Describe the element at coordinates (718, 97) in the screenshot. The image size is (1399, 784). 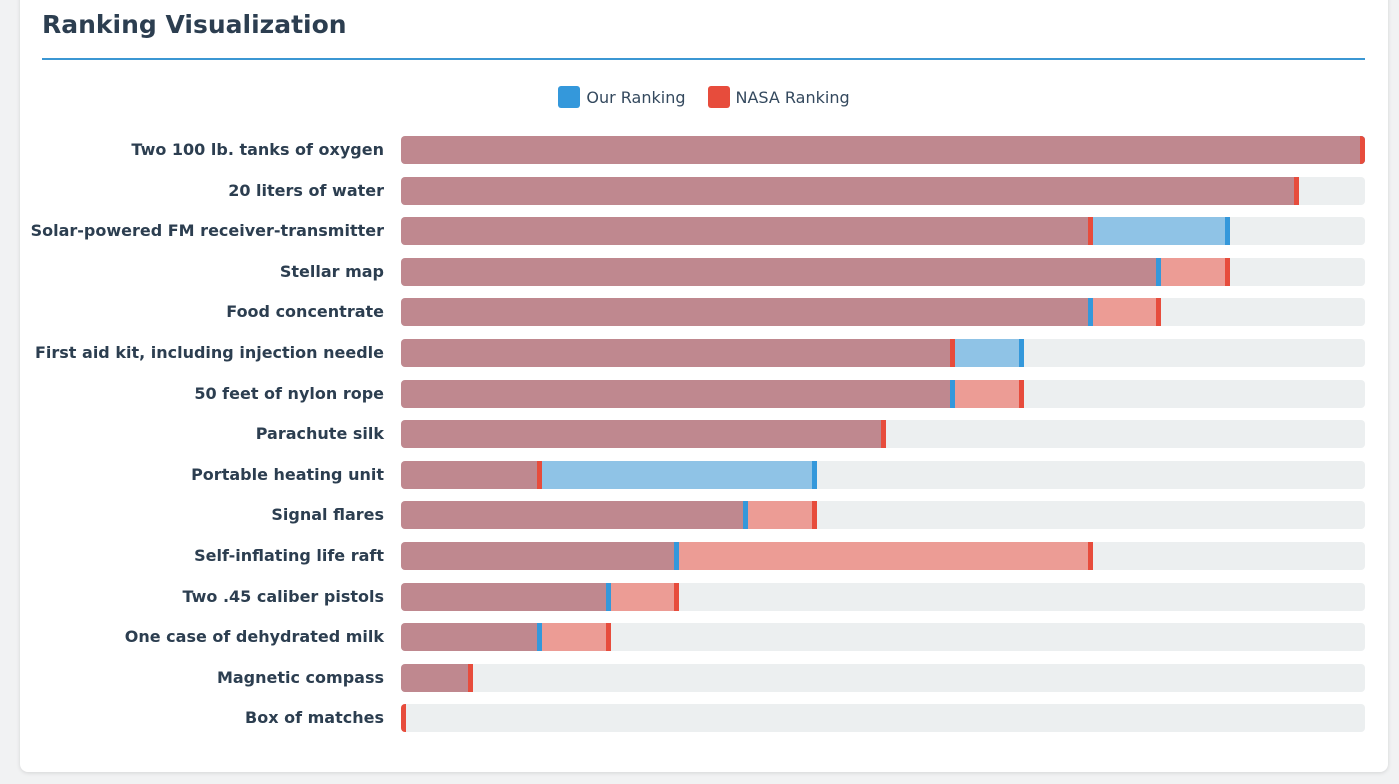
I see `legend-swatch-nasa` at that location.